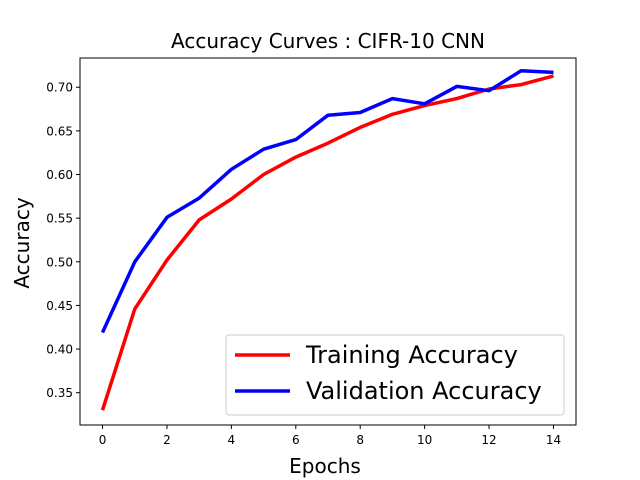 This screenshot has height=480, width=640. I want to click on x-tick-label: 0, so click(103, 440).